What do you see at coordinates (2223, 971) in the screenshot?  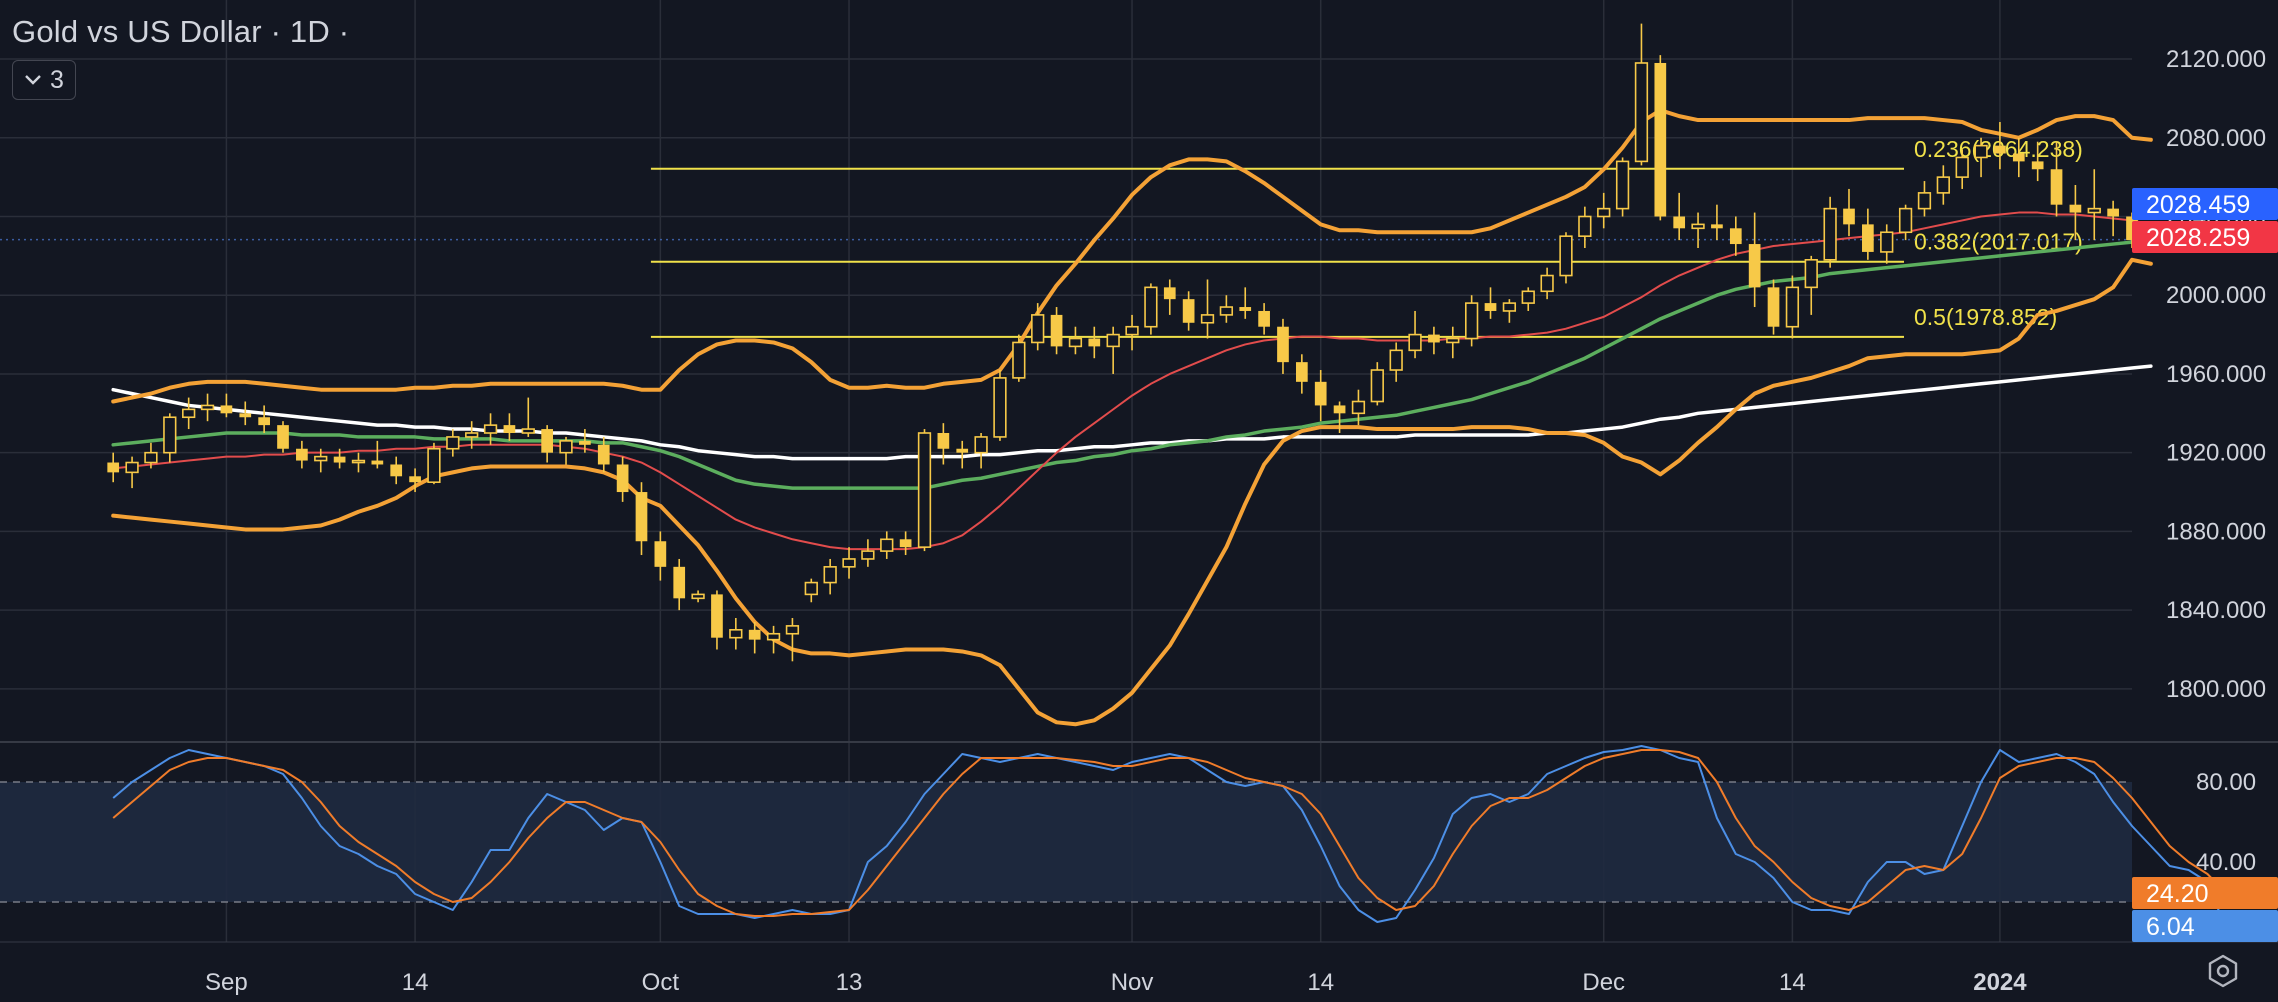 I see `settings-icon` at bounding box center [2223, 971].